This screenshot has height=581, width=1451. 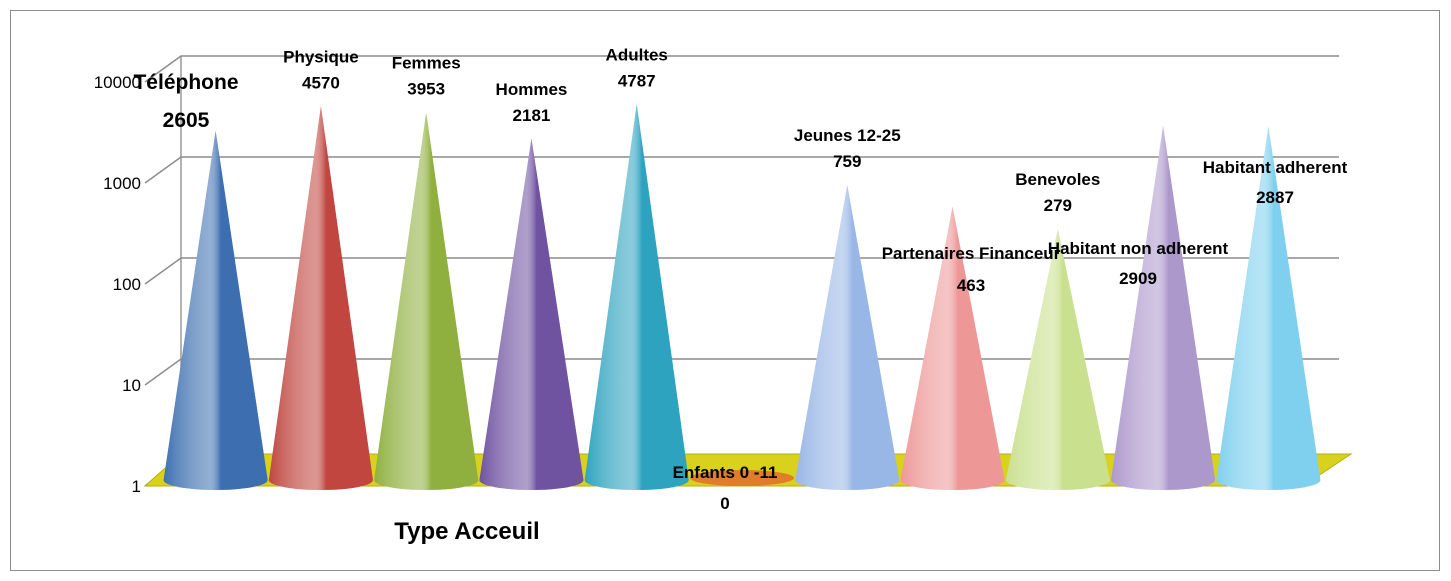 I want to click on category-label: Partenaires Financeur, so click(x=971, y=253).